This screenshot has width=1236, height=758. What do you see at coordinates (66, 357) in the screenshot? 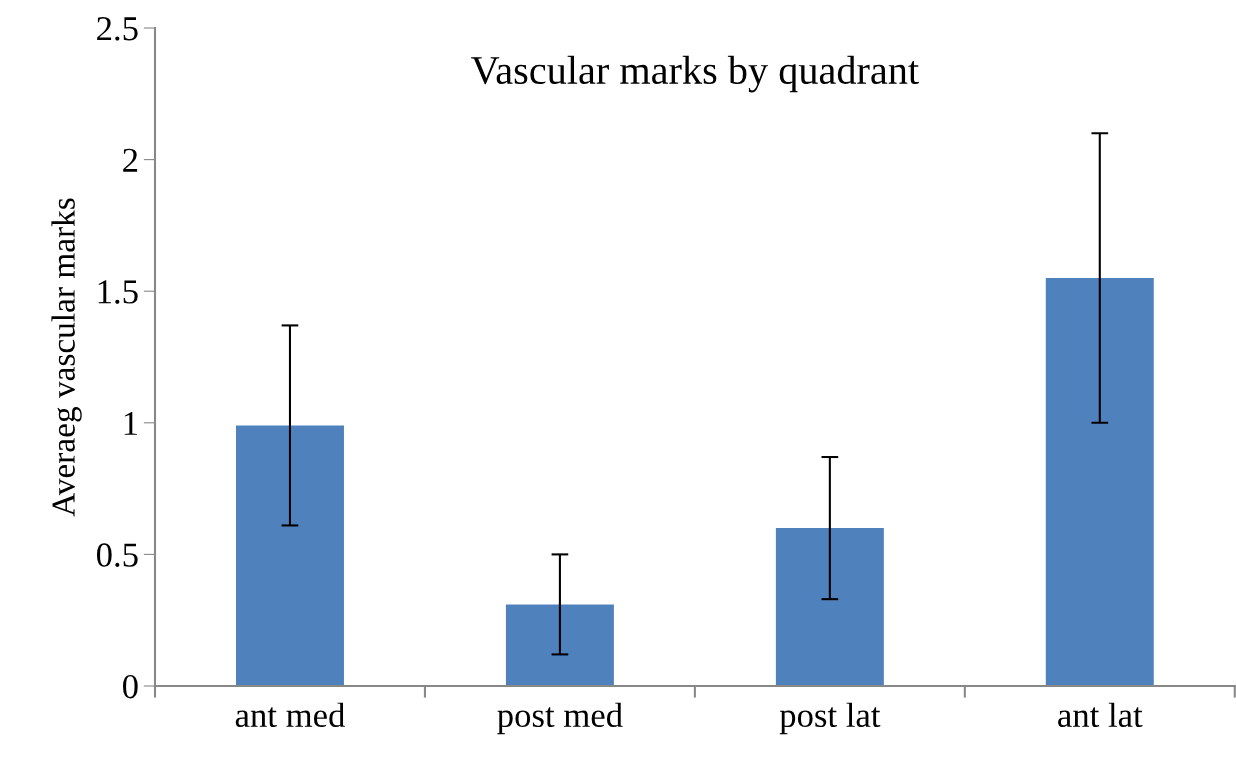
I see `y-axis-title: Averaeg vascular marks` at bounding box center [66, 357].